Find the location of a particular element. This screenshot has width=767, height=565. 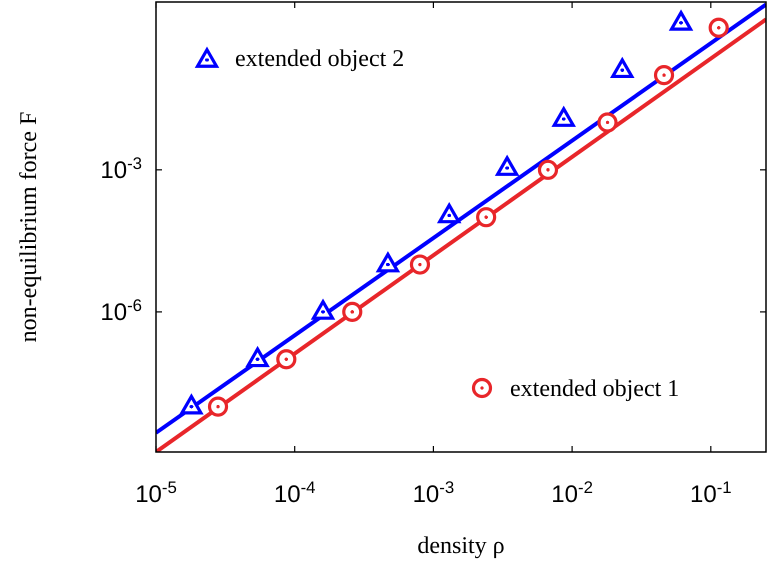

x-tick-label: 10$^{-1}$ is located at coordinates (711, 493).